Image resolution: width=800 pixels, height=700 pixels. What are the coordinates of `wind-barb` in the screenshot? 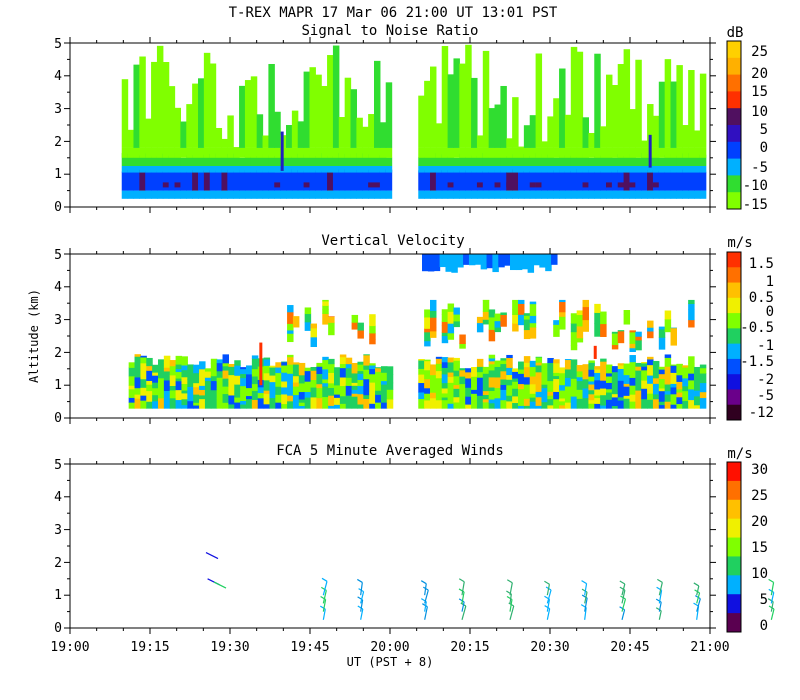 It's located at (660, 597).